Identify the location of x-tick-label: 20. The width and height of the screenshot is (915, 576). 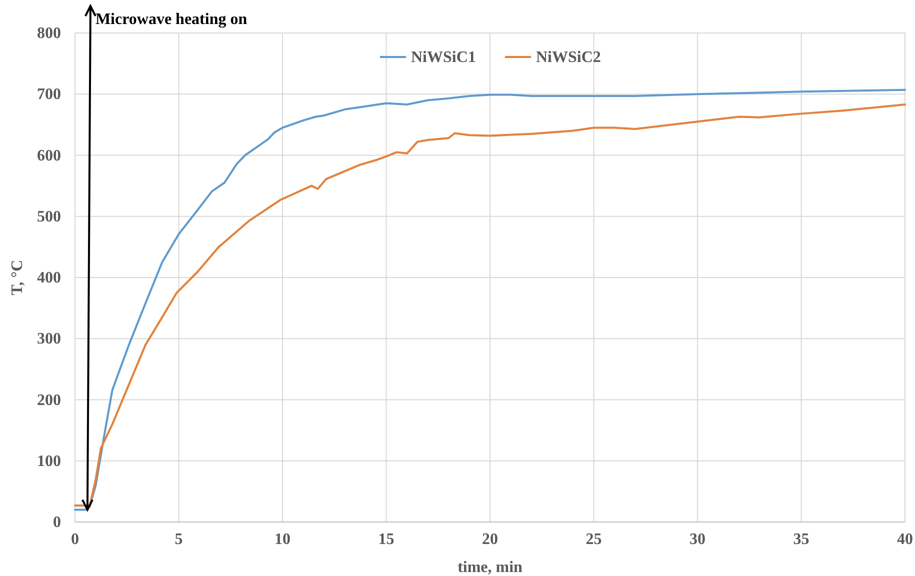
(490, 539).